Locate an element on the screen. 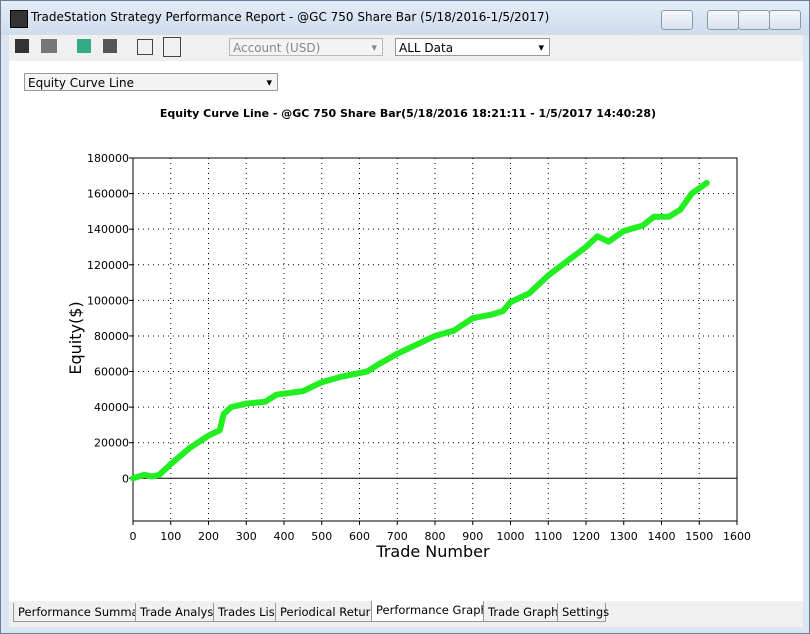 The image size is (810, 634). x-tick-label: 700 is located at coordinates (397, 536).